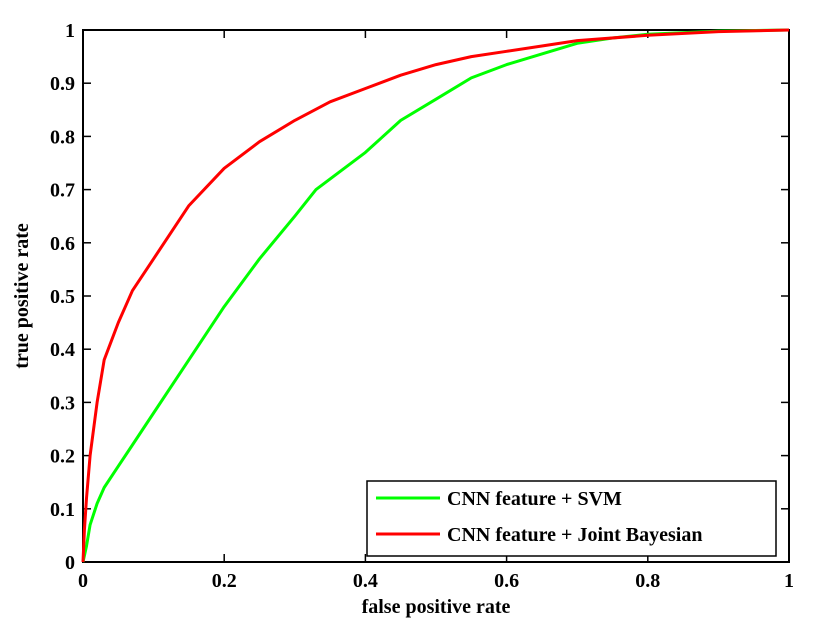 Image resolution: width=830 pixels, height=623 pixels. Describe the element at coordinates (70, 563) in the screenshot. I see `y-tick-label: 0` at that location.